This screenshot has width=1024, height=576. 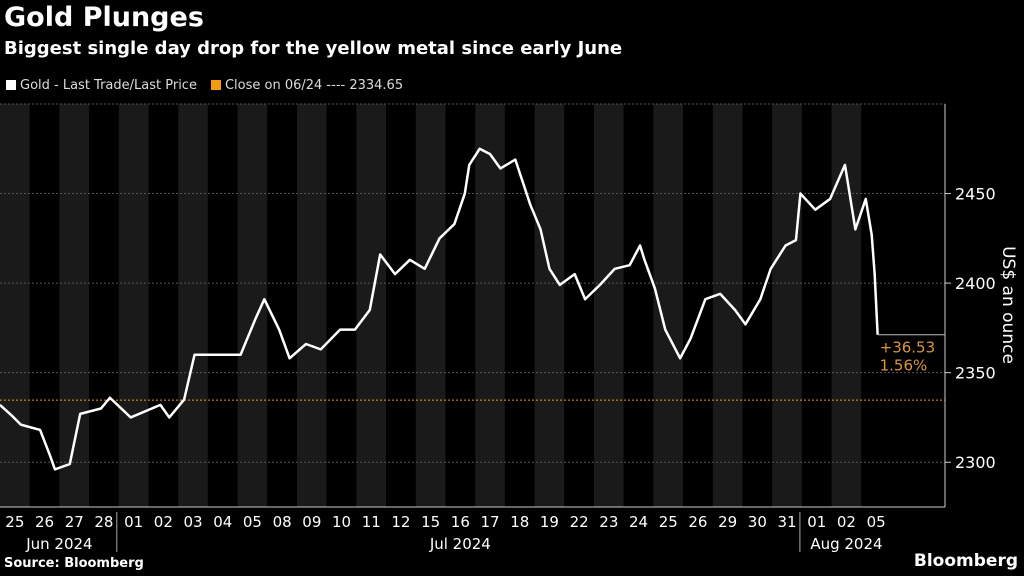 What do you see at coordinates (314, 85) in the screenshot?
I see `legend-close-label: Close on 06/24 ---- 2334.65` at bounding box center [314, 85].